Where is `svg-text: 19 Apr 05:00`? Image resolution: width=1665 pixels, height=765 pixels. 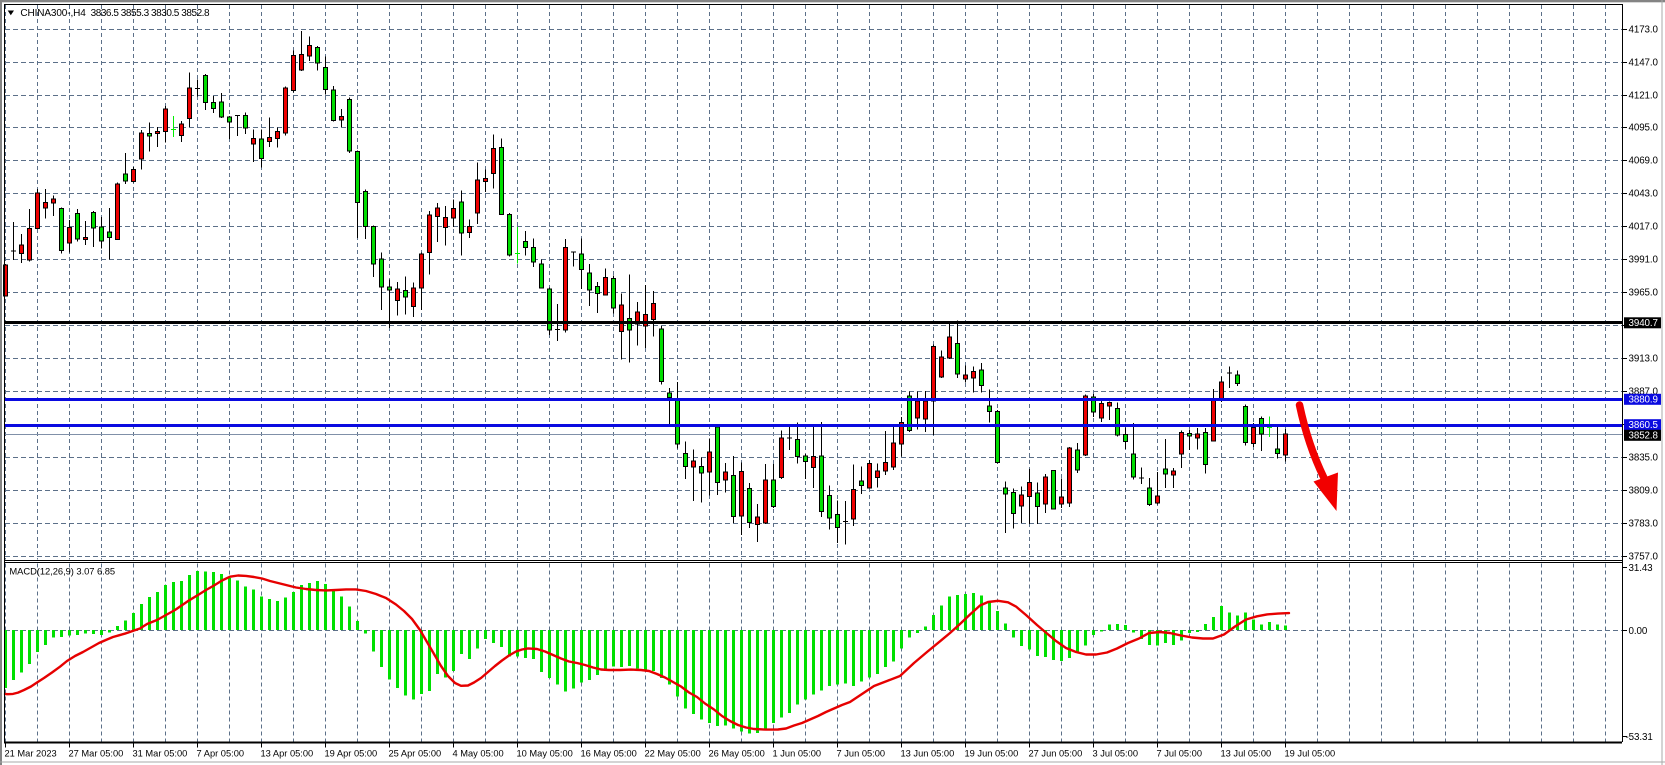
svg-text: 19 Apr 05:00 is located at coordinates (351, 754).